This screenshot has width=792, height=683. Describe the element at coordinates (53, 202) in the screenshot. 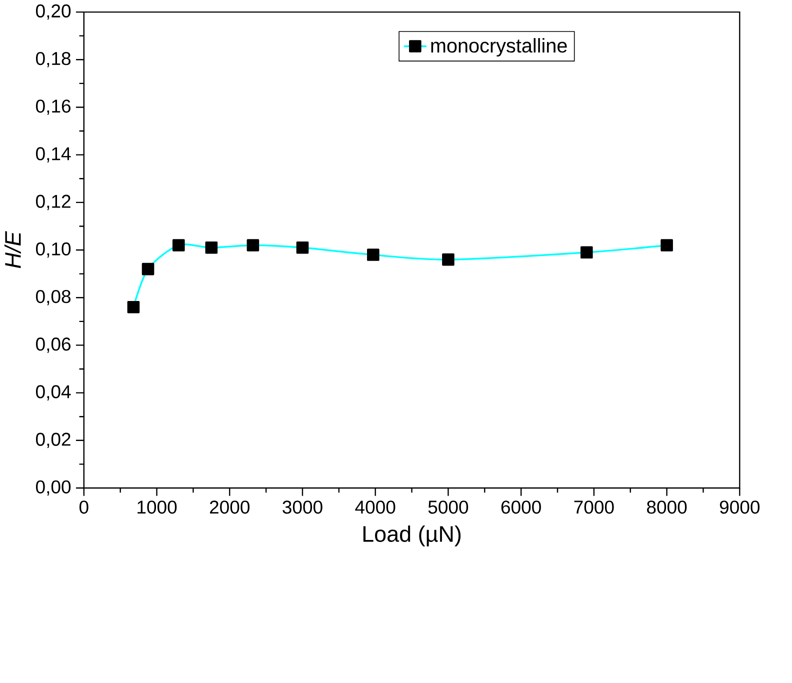

I see `y-tick-label: 0,12` at that location.